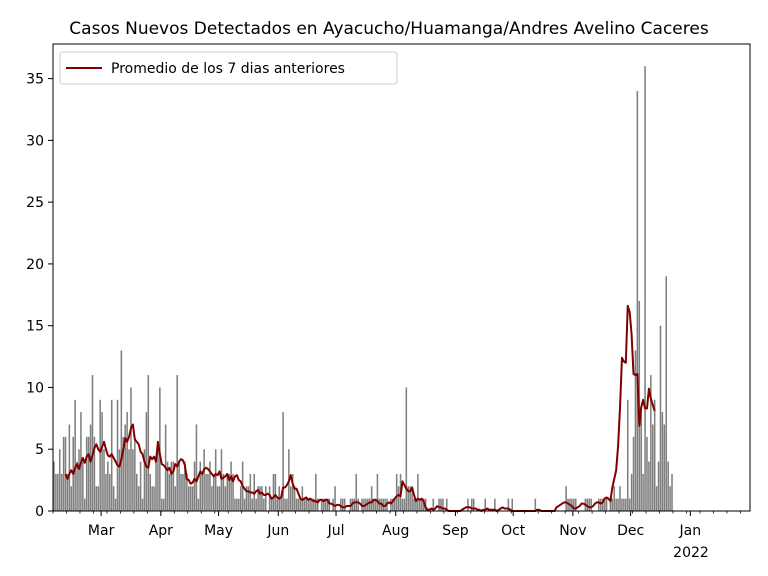  Describe the element at coordinates (35, 388) in the screenshot. I see `y-tick-label: 10` at that location.